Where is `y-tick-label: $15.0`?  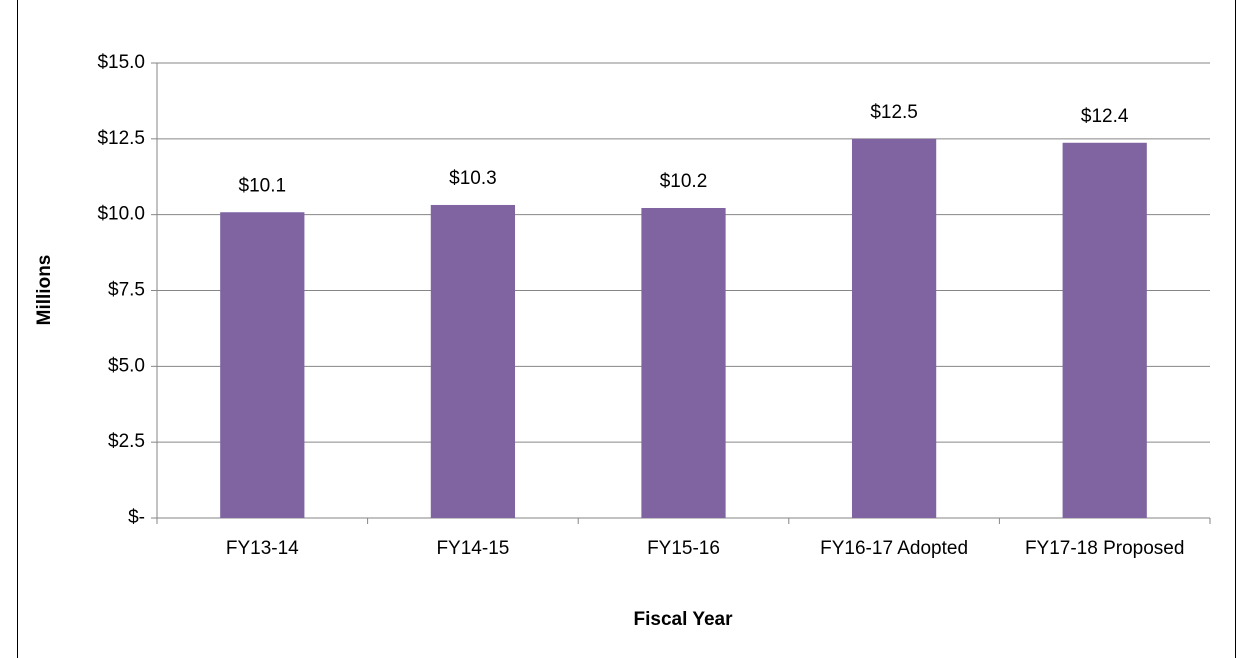
y-tick-label: $15.0 is located at coordinates (121, 62).